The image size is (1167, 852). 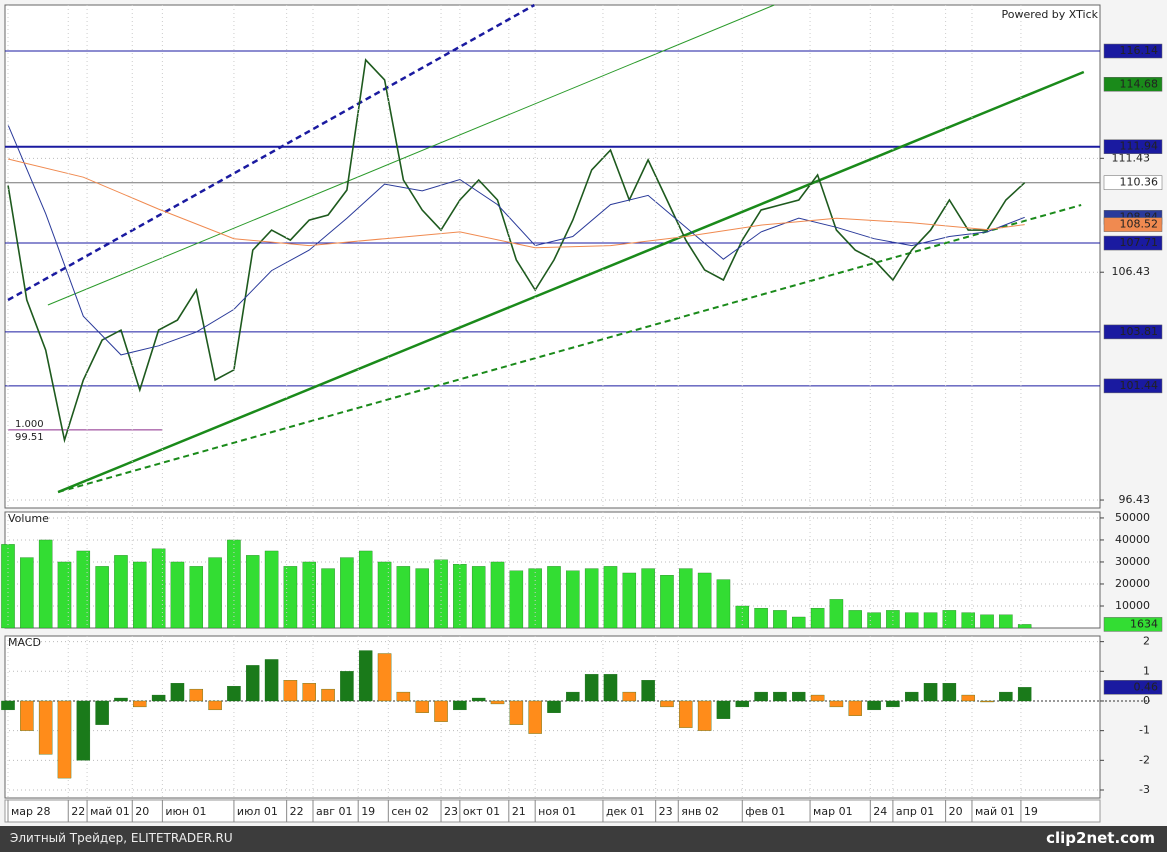 What do you see at coordinates (1132, 539) in the screenshot?
I see `y-tick-label: 40000` at bounding box center [1132, 539].